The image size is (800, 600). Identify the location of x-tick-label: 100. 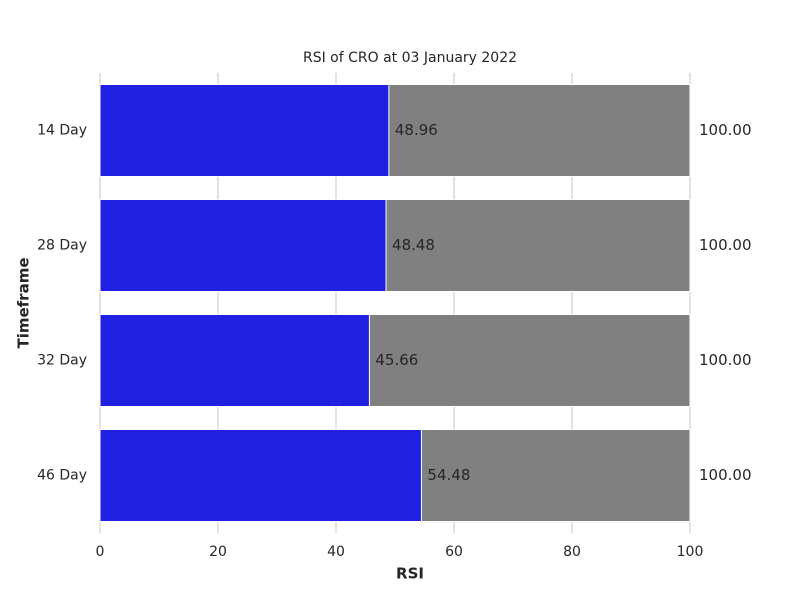
(690, 552).